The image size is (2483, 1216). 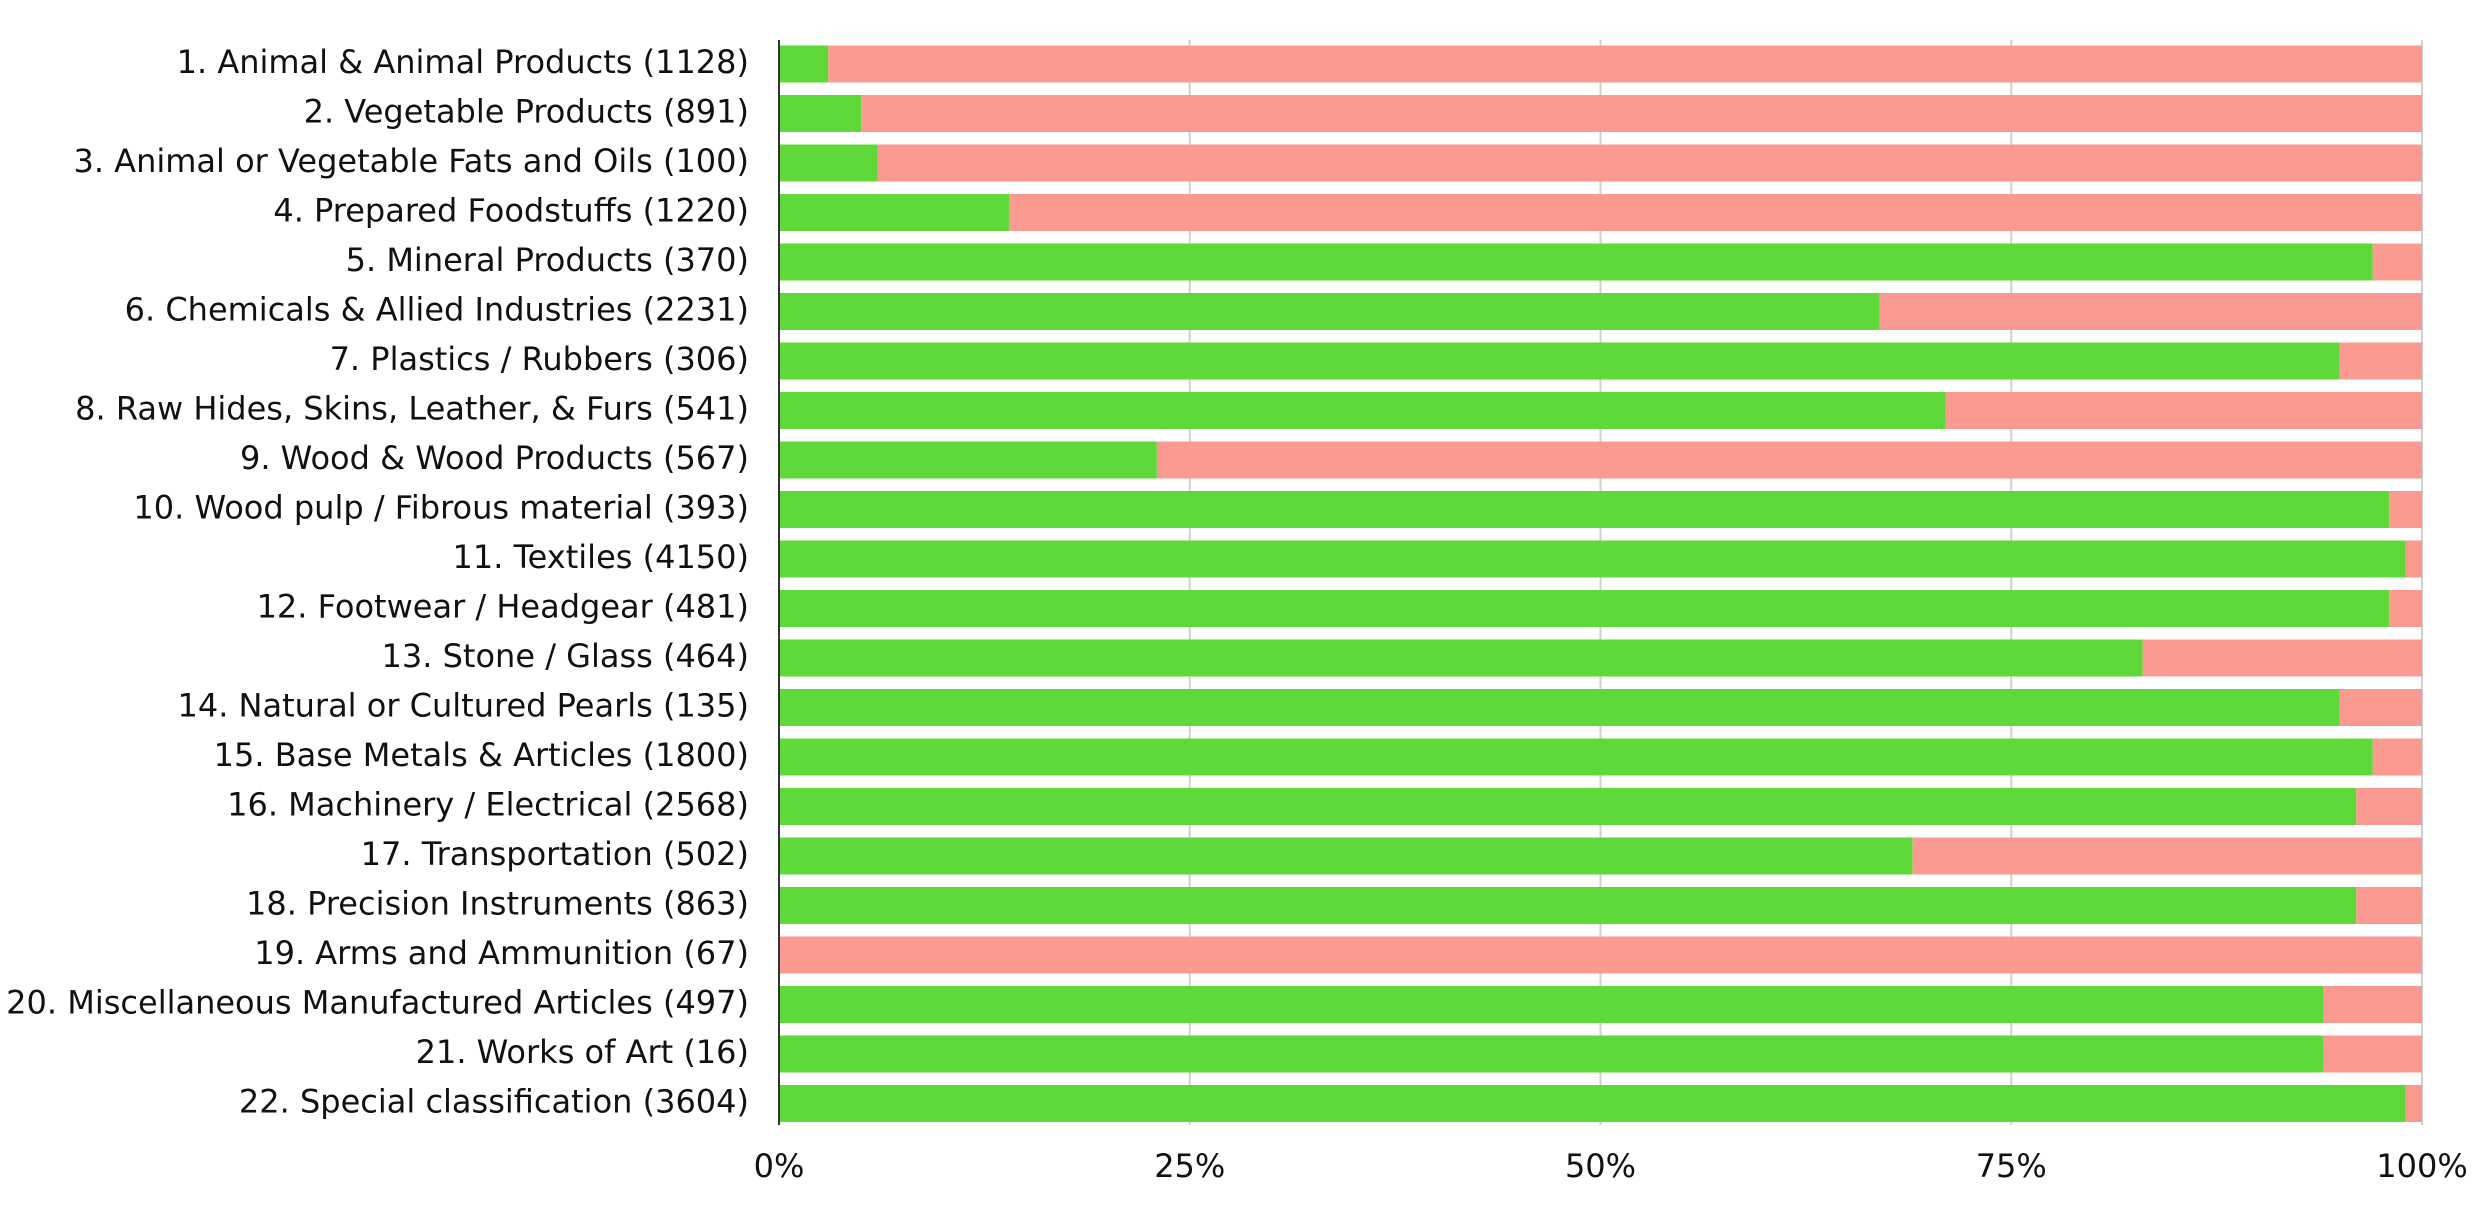 What do you see at coordinates (481, 755) in the screenshot?
I see `category-label: 15. Base Metals & Articles (1800)` at bounding box center [481, 755].